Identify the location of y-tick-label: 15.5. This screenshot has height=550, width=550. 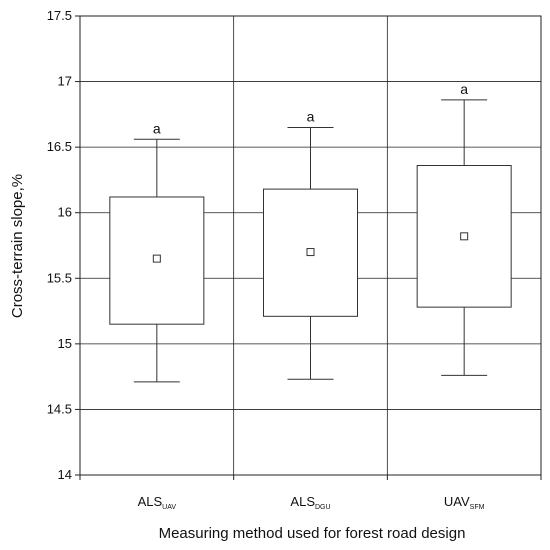
(59, 277).